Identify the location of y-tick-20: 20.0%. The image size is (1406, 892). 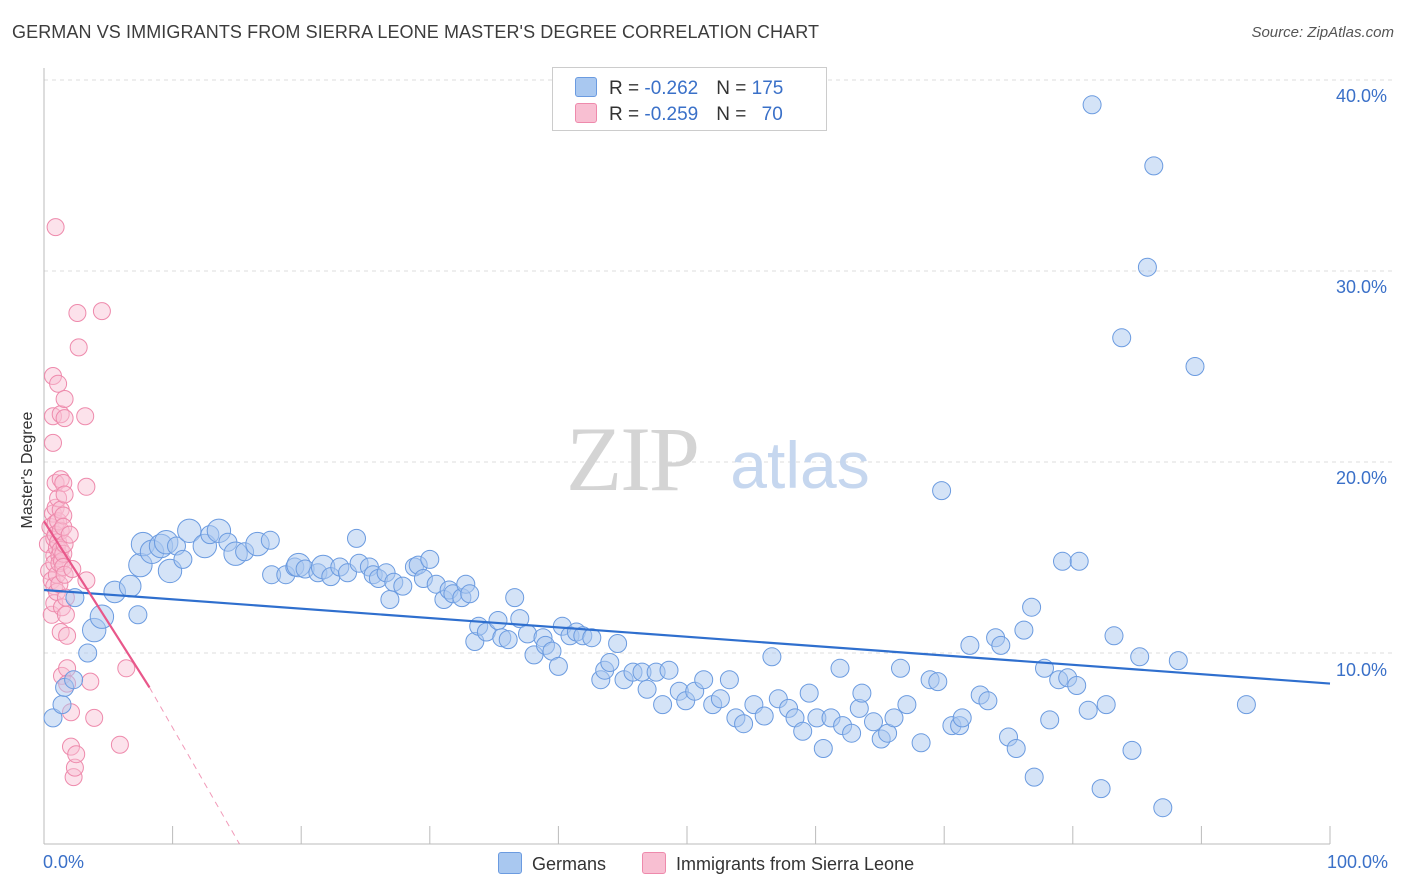
(1362, 478).